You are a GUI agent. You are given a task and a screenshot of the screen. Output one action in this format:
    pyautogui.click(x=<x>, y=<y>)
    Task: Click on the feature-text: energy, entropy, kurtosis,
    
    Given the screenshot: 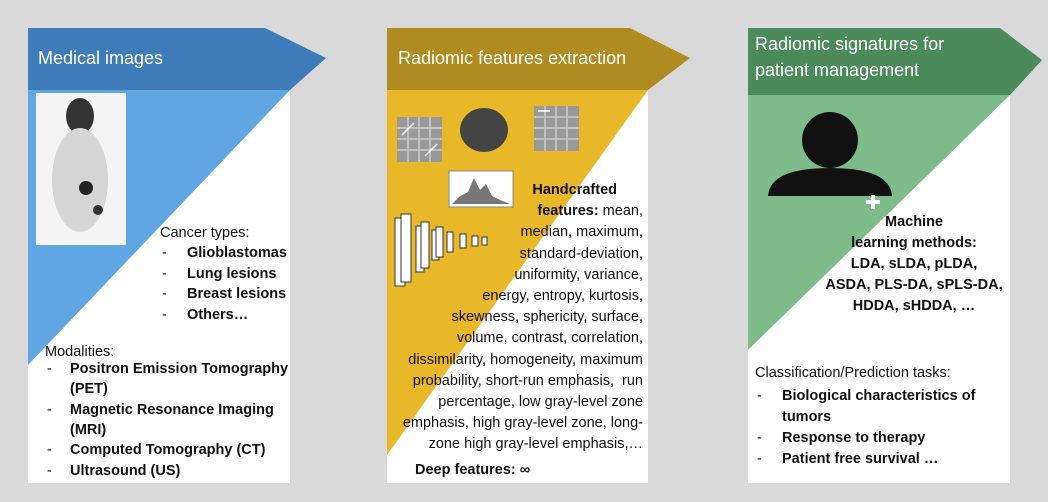 What is the action you would take?
    pyautogui.click(x=562, y=296)
    